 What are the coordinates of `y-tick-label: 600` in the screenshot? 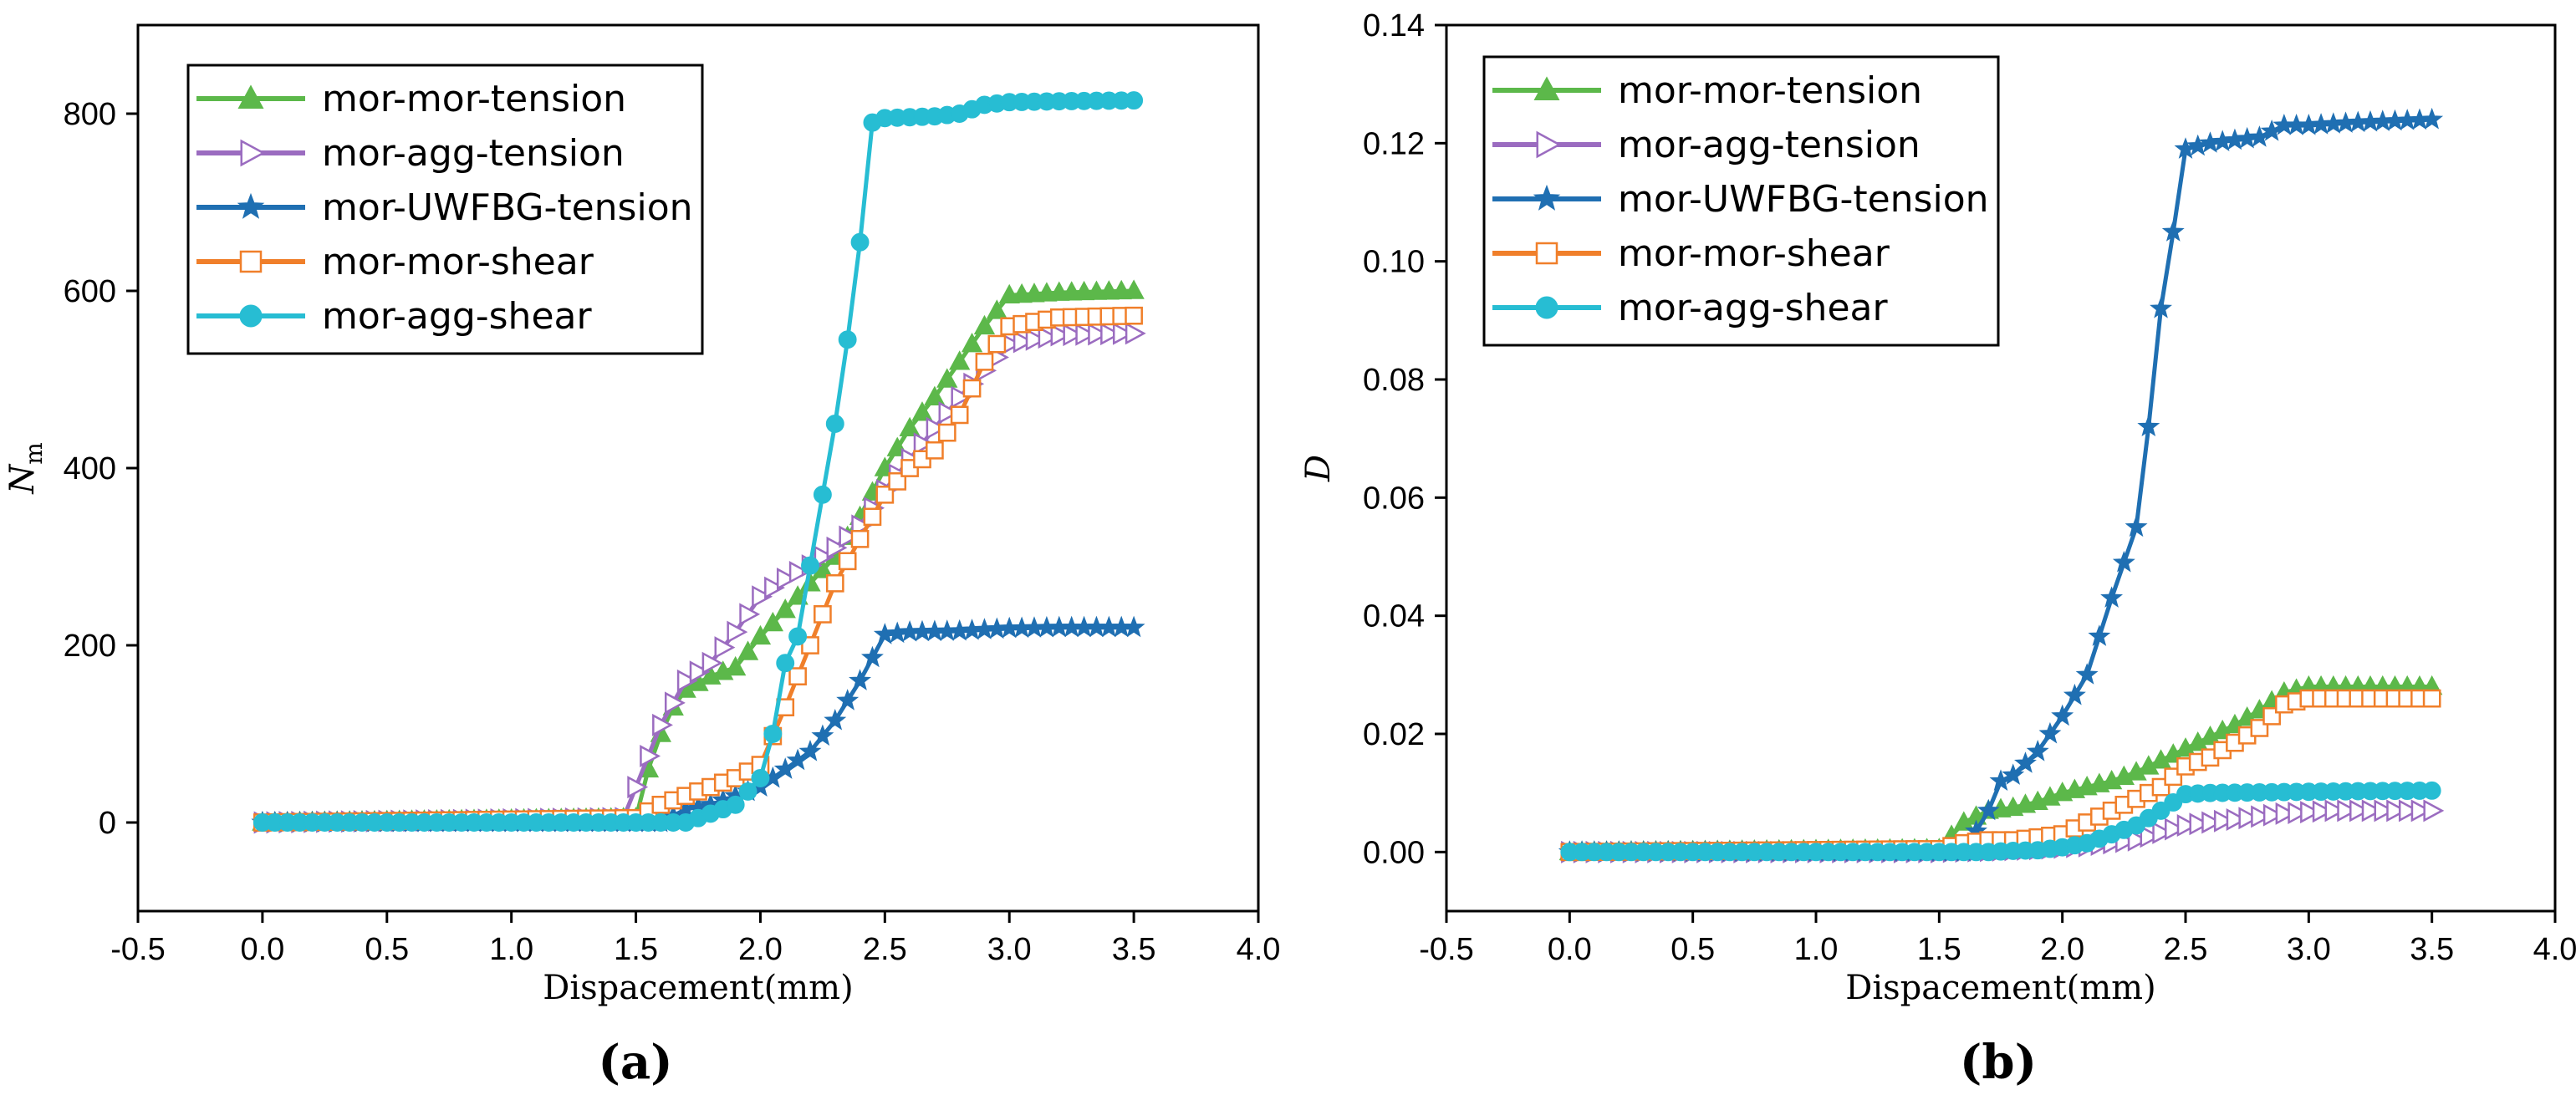 It's located at (90, 291).